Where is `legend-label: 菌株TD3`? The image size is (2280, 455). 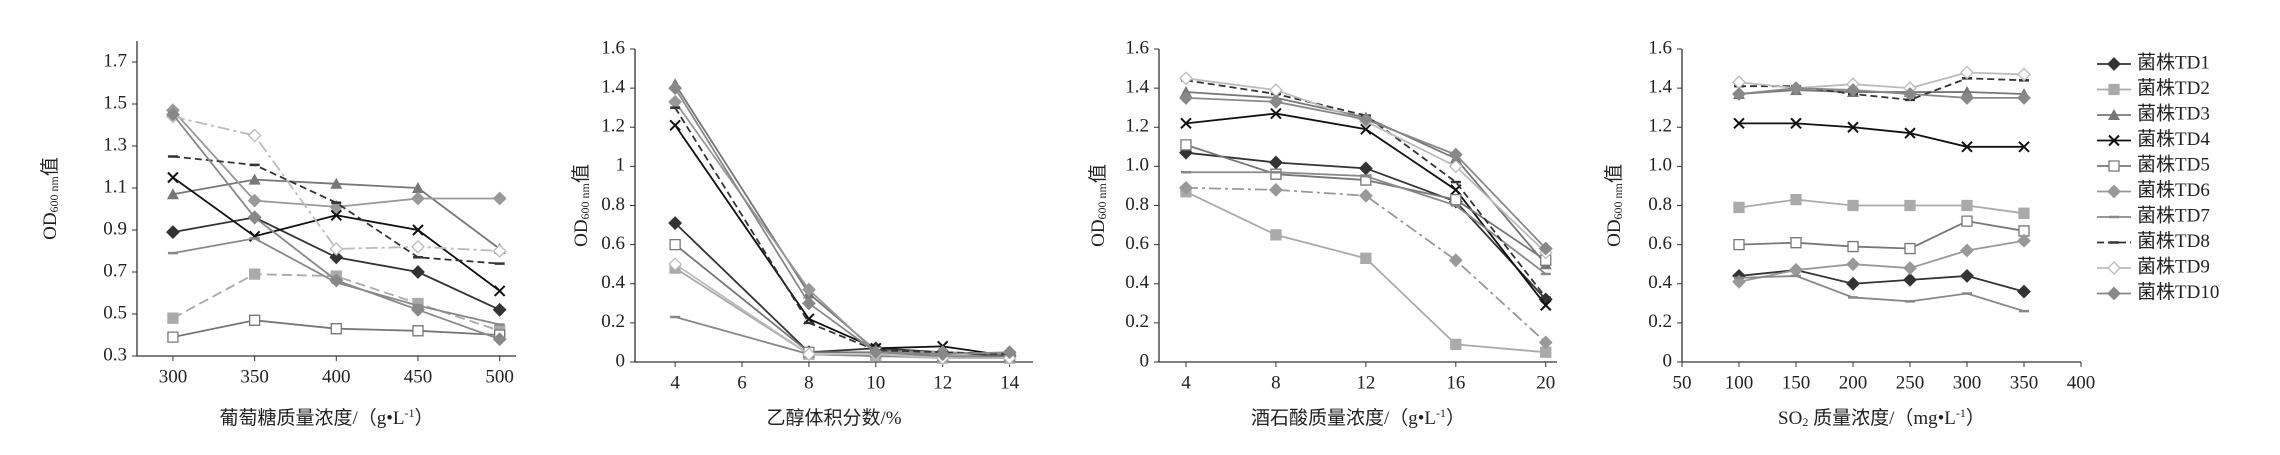
legend-label: 菌株TD3 is located at coordinates (2173, 113).